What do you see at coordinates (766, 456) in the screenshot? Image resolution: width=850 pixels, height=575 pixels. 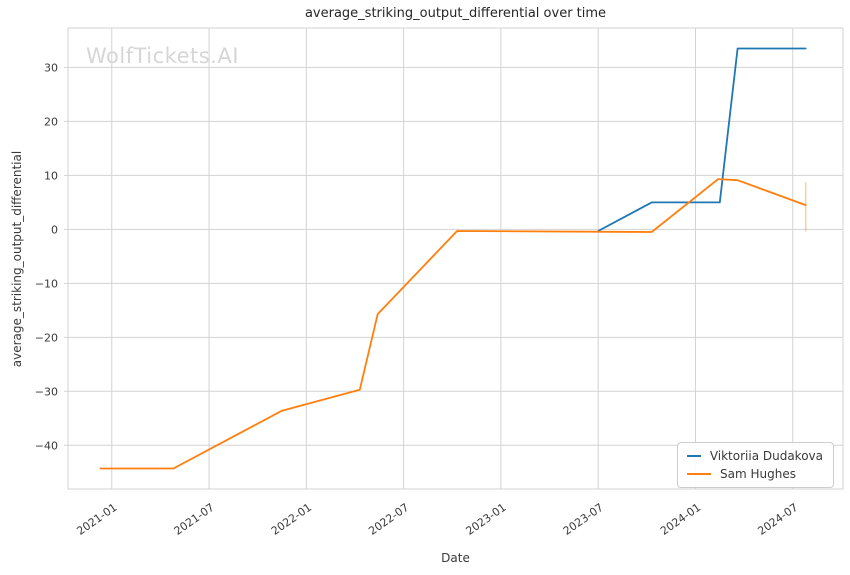 I see `legend-label: Viktoriia Dudakova` at bounding box center [766, 456].